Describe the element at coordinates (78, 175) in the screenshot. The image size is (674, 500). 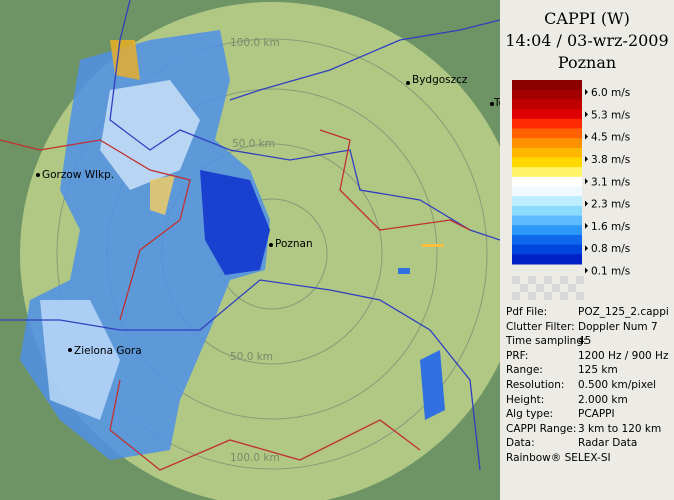
I see `city-label: Gorzow Wlkp.` at that location.